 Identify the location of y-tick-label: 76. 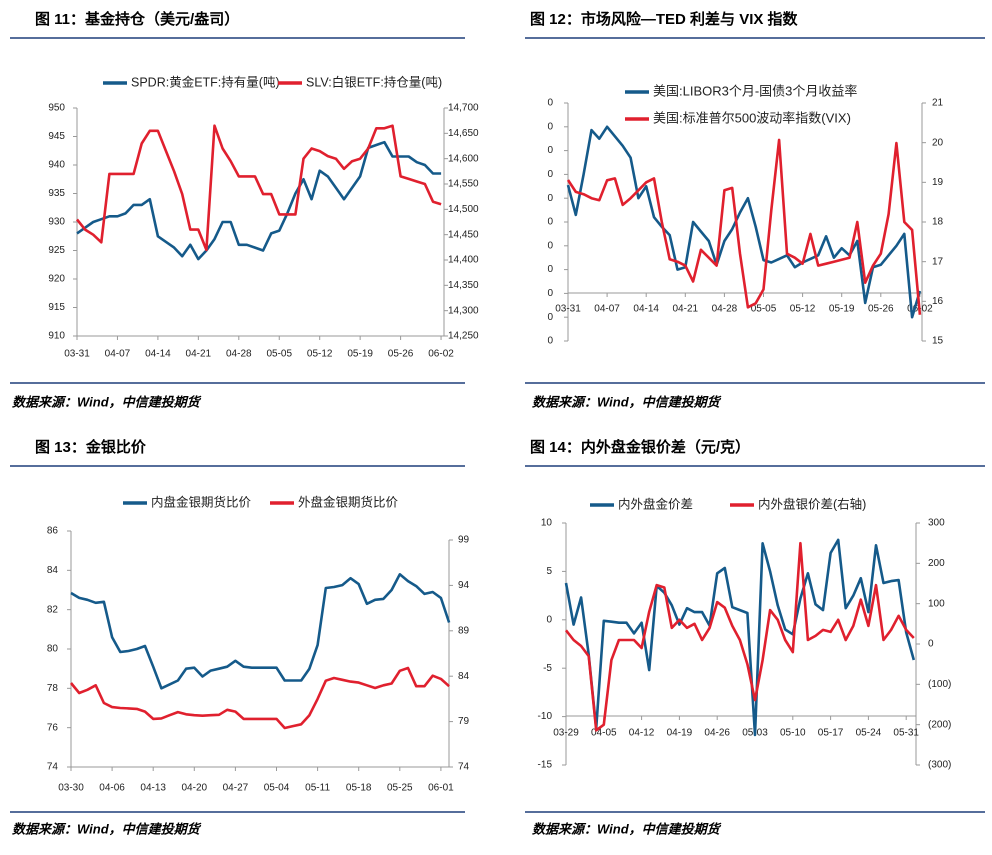
(53, 727).